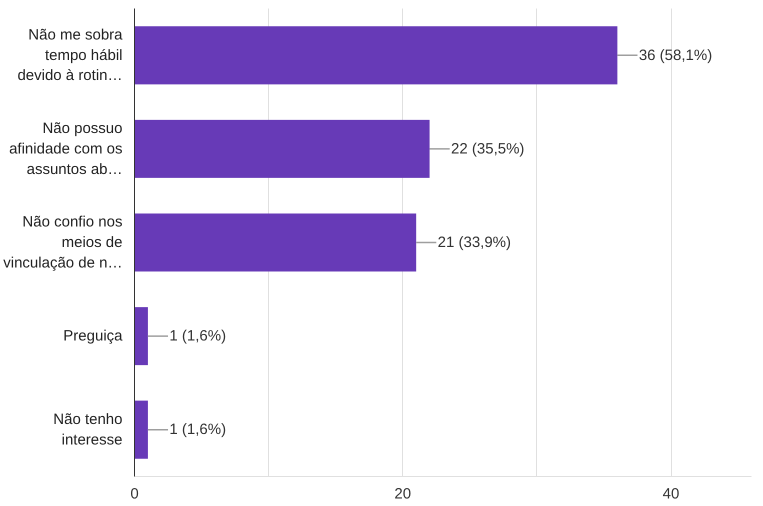 The width and height of the screenshot is (763, 506). What do you see at coordinates (675, 55) in the screenshot?
I see `data-label: 36 (58,1%)` at bounding box center [675, 55].